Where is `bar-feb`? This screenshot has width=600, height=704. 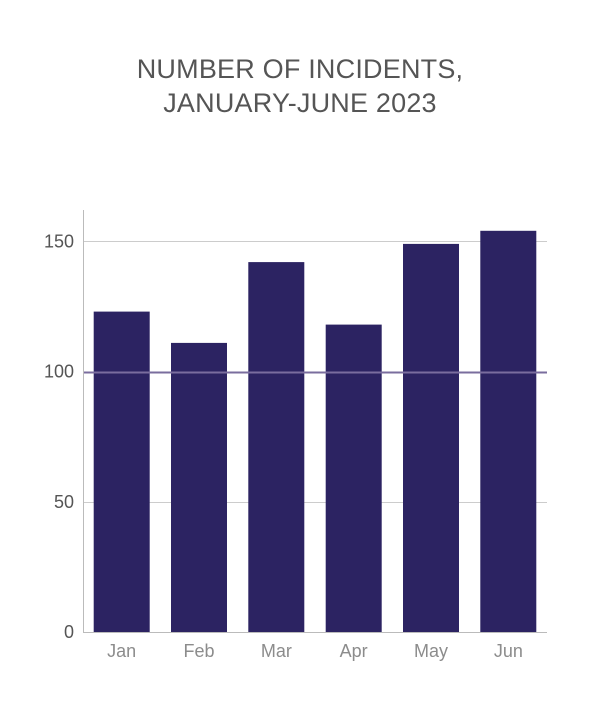
bar-feb is located at coordinates (199, 487).